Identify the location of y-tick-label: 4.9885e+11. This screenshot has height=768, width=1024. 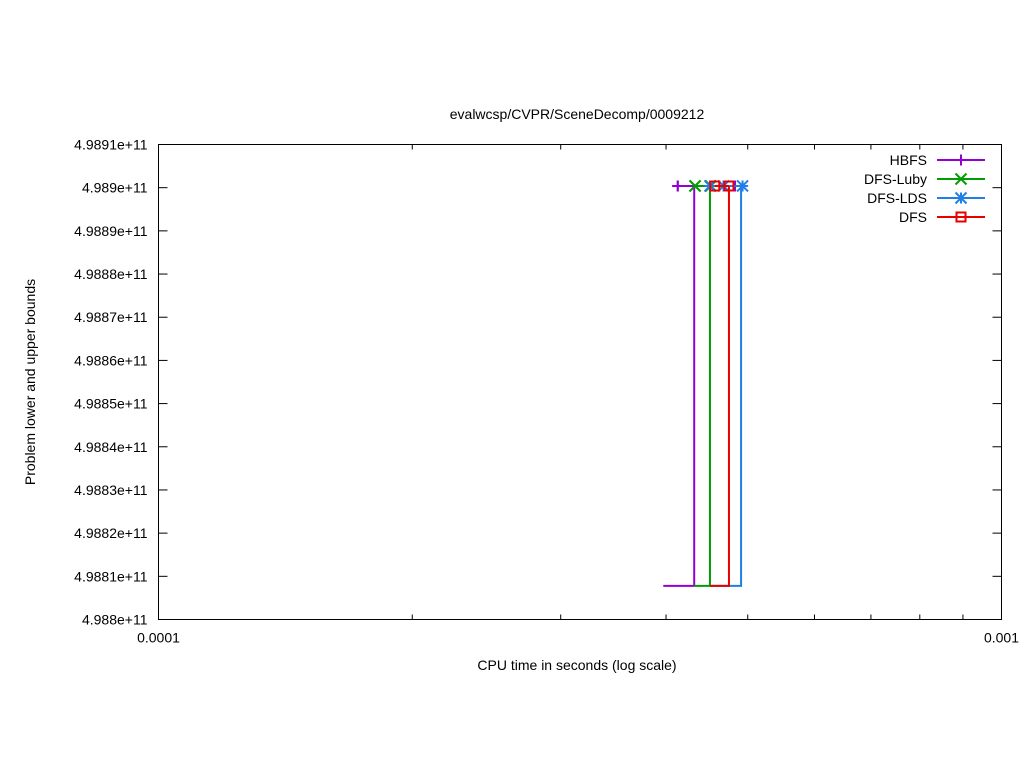
(111, 404).